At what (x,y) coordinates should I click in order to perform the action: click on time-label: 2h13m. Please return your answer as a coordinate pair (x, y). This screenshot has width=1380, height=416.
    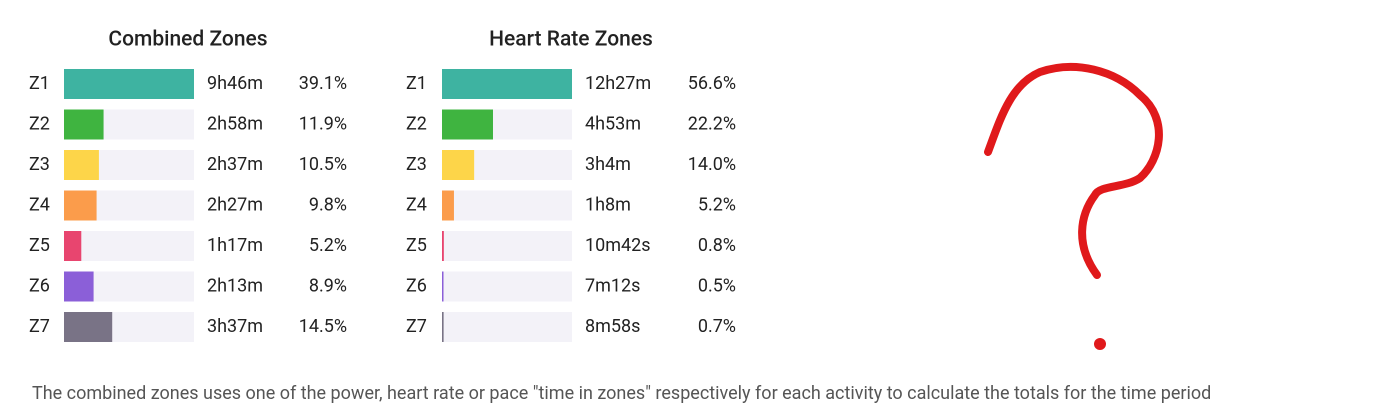
    Looking at the image, I should click on (235, 285).